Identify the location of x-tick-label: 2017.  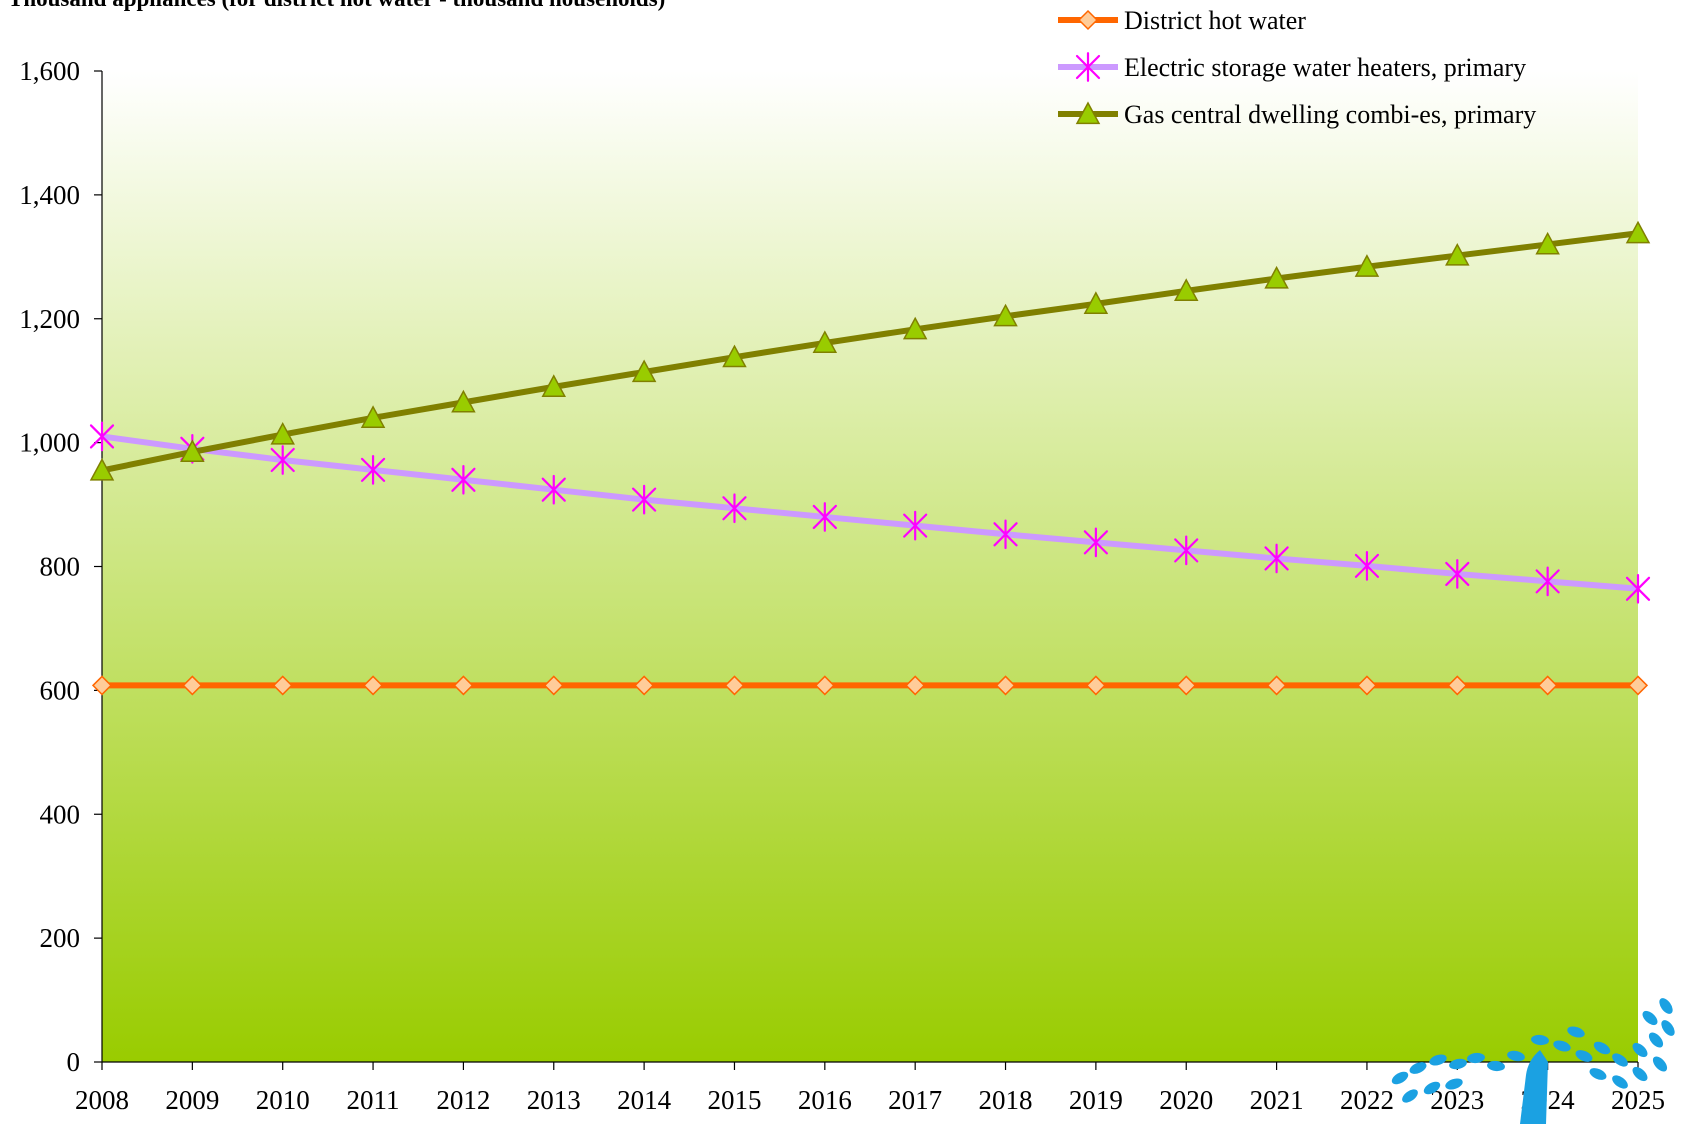
(915, 1100).